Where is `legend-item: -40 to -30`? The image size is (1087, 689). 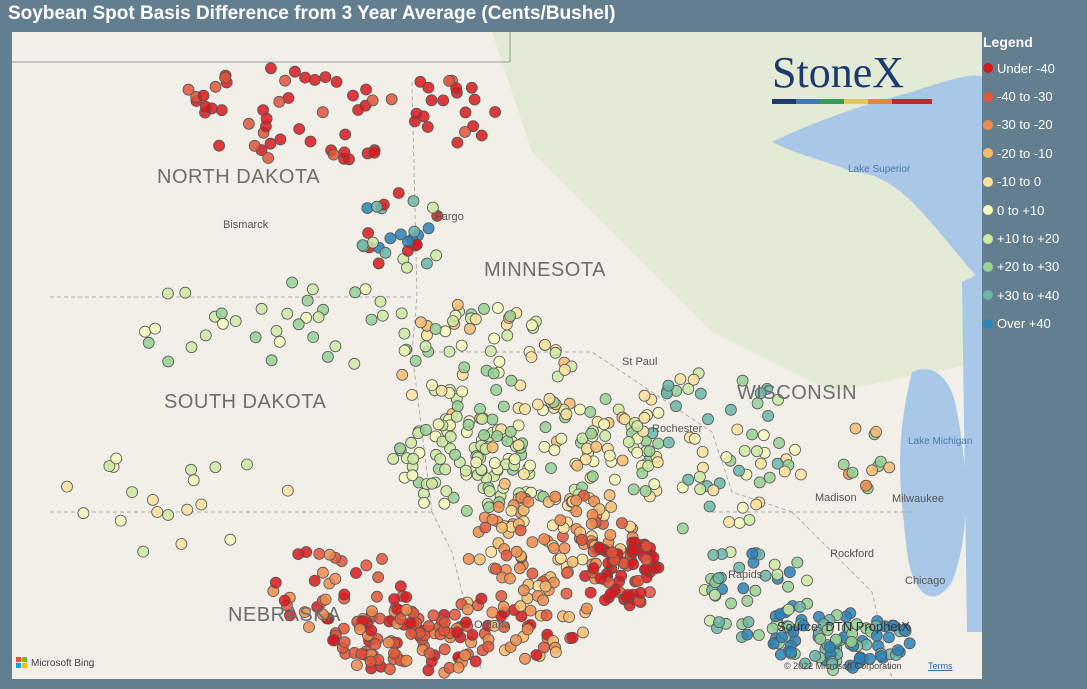
legend-item: -40 to -30 is located at coordinates (1035, 96).